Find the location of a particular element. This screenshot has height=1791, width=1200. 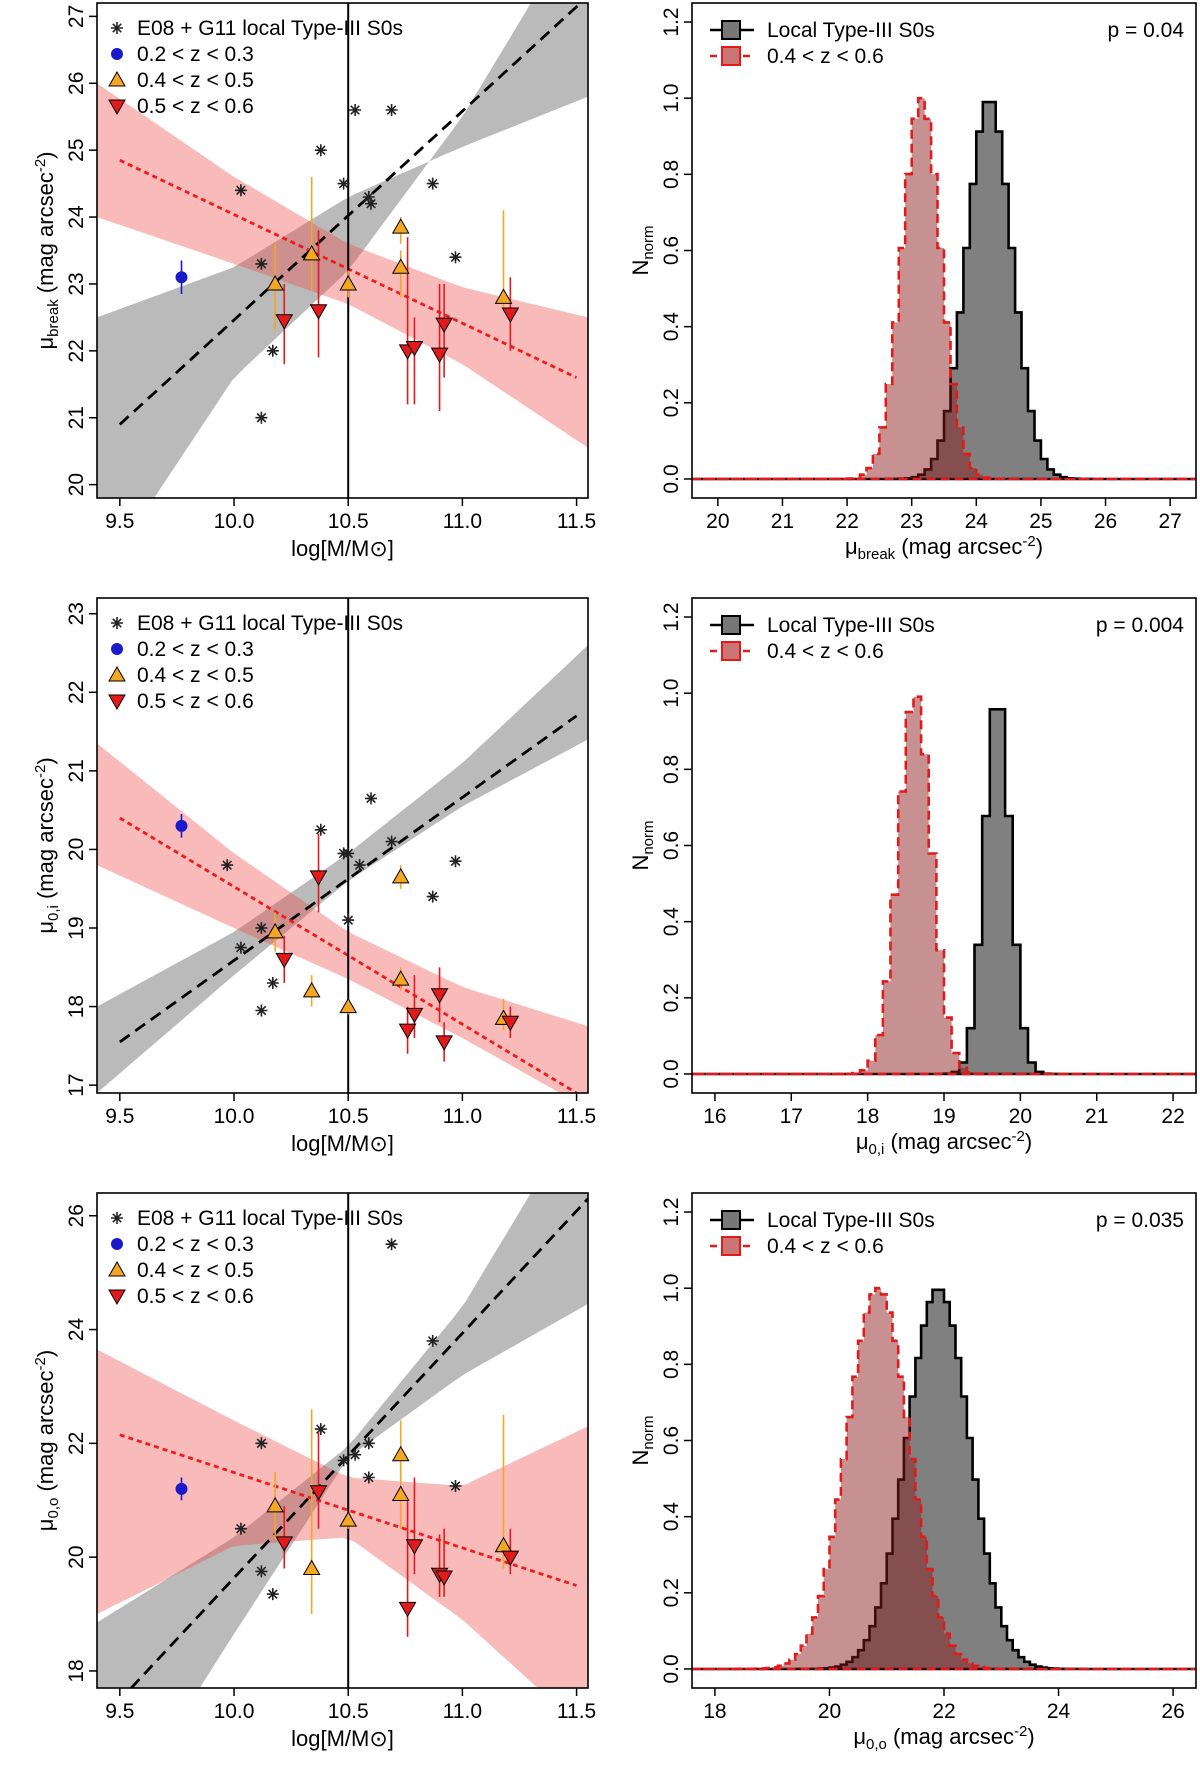

x-tick-label: 10.0 is located at coordinates (234, 1711).